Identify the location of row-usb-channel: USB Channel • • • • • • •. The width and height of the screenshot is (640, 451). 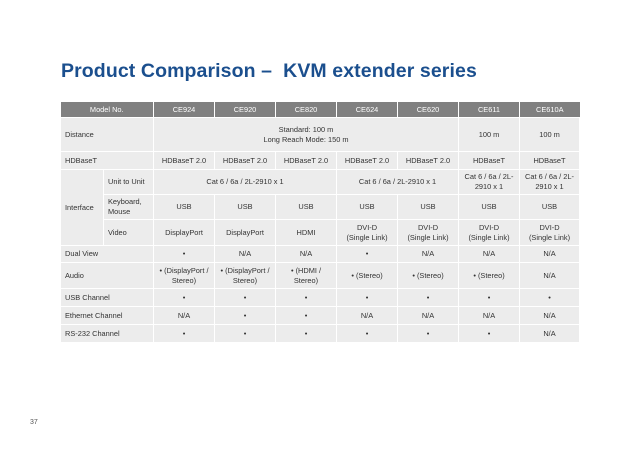
(320, 297).